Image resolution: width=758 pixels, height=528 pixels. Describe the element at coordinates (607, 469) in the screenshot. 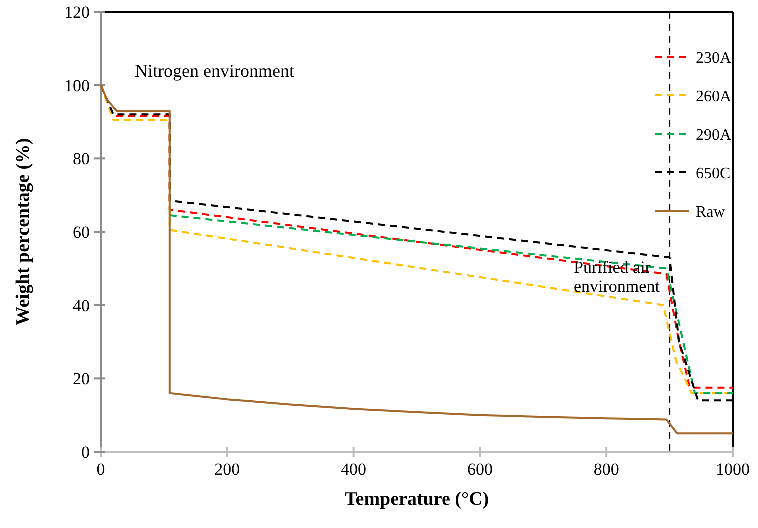

I see `x-tick-label: 800` at that location.